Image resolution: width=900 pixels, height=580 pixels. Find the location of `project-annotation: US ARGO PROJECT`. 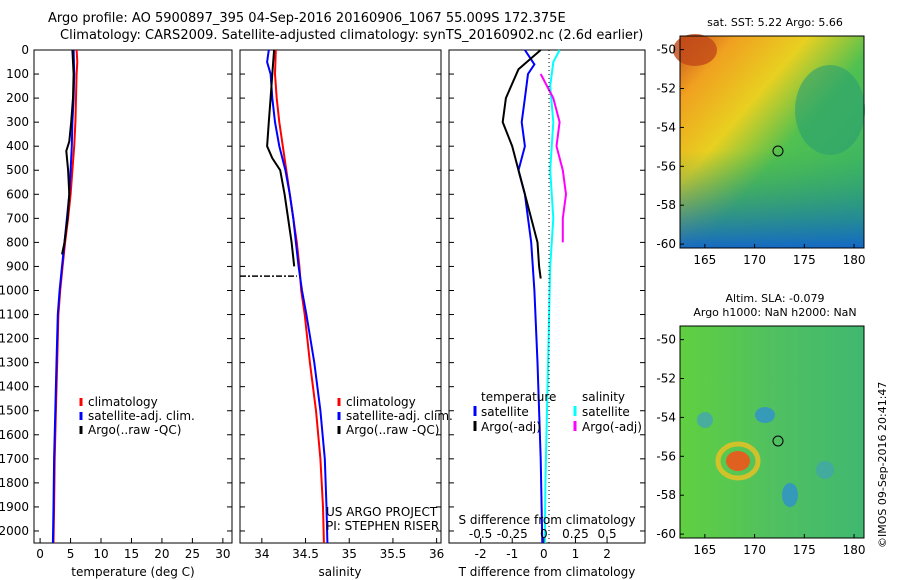

project-annotation: US ARGO PROJECT is located at coordinates (382, 512).